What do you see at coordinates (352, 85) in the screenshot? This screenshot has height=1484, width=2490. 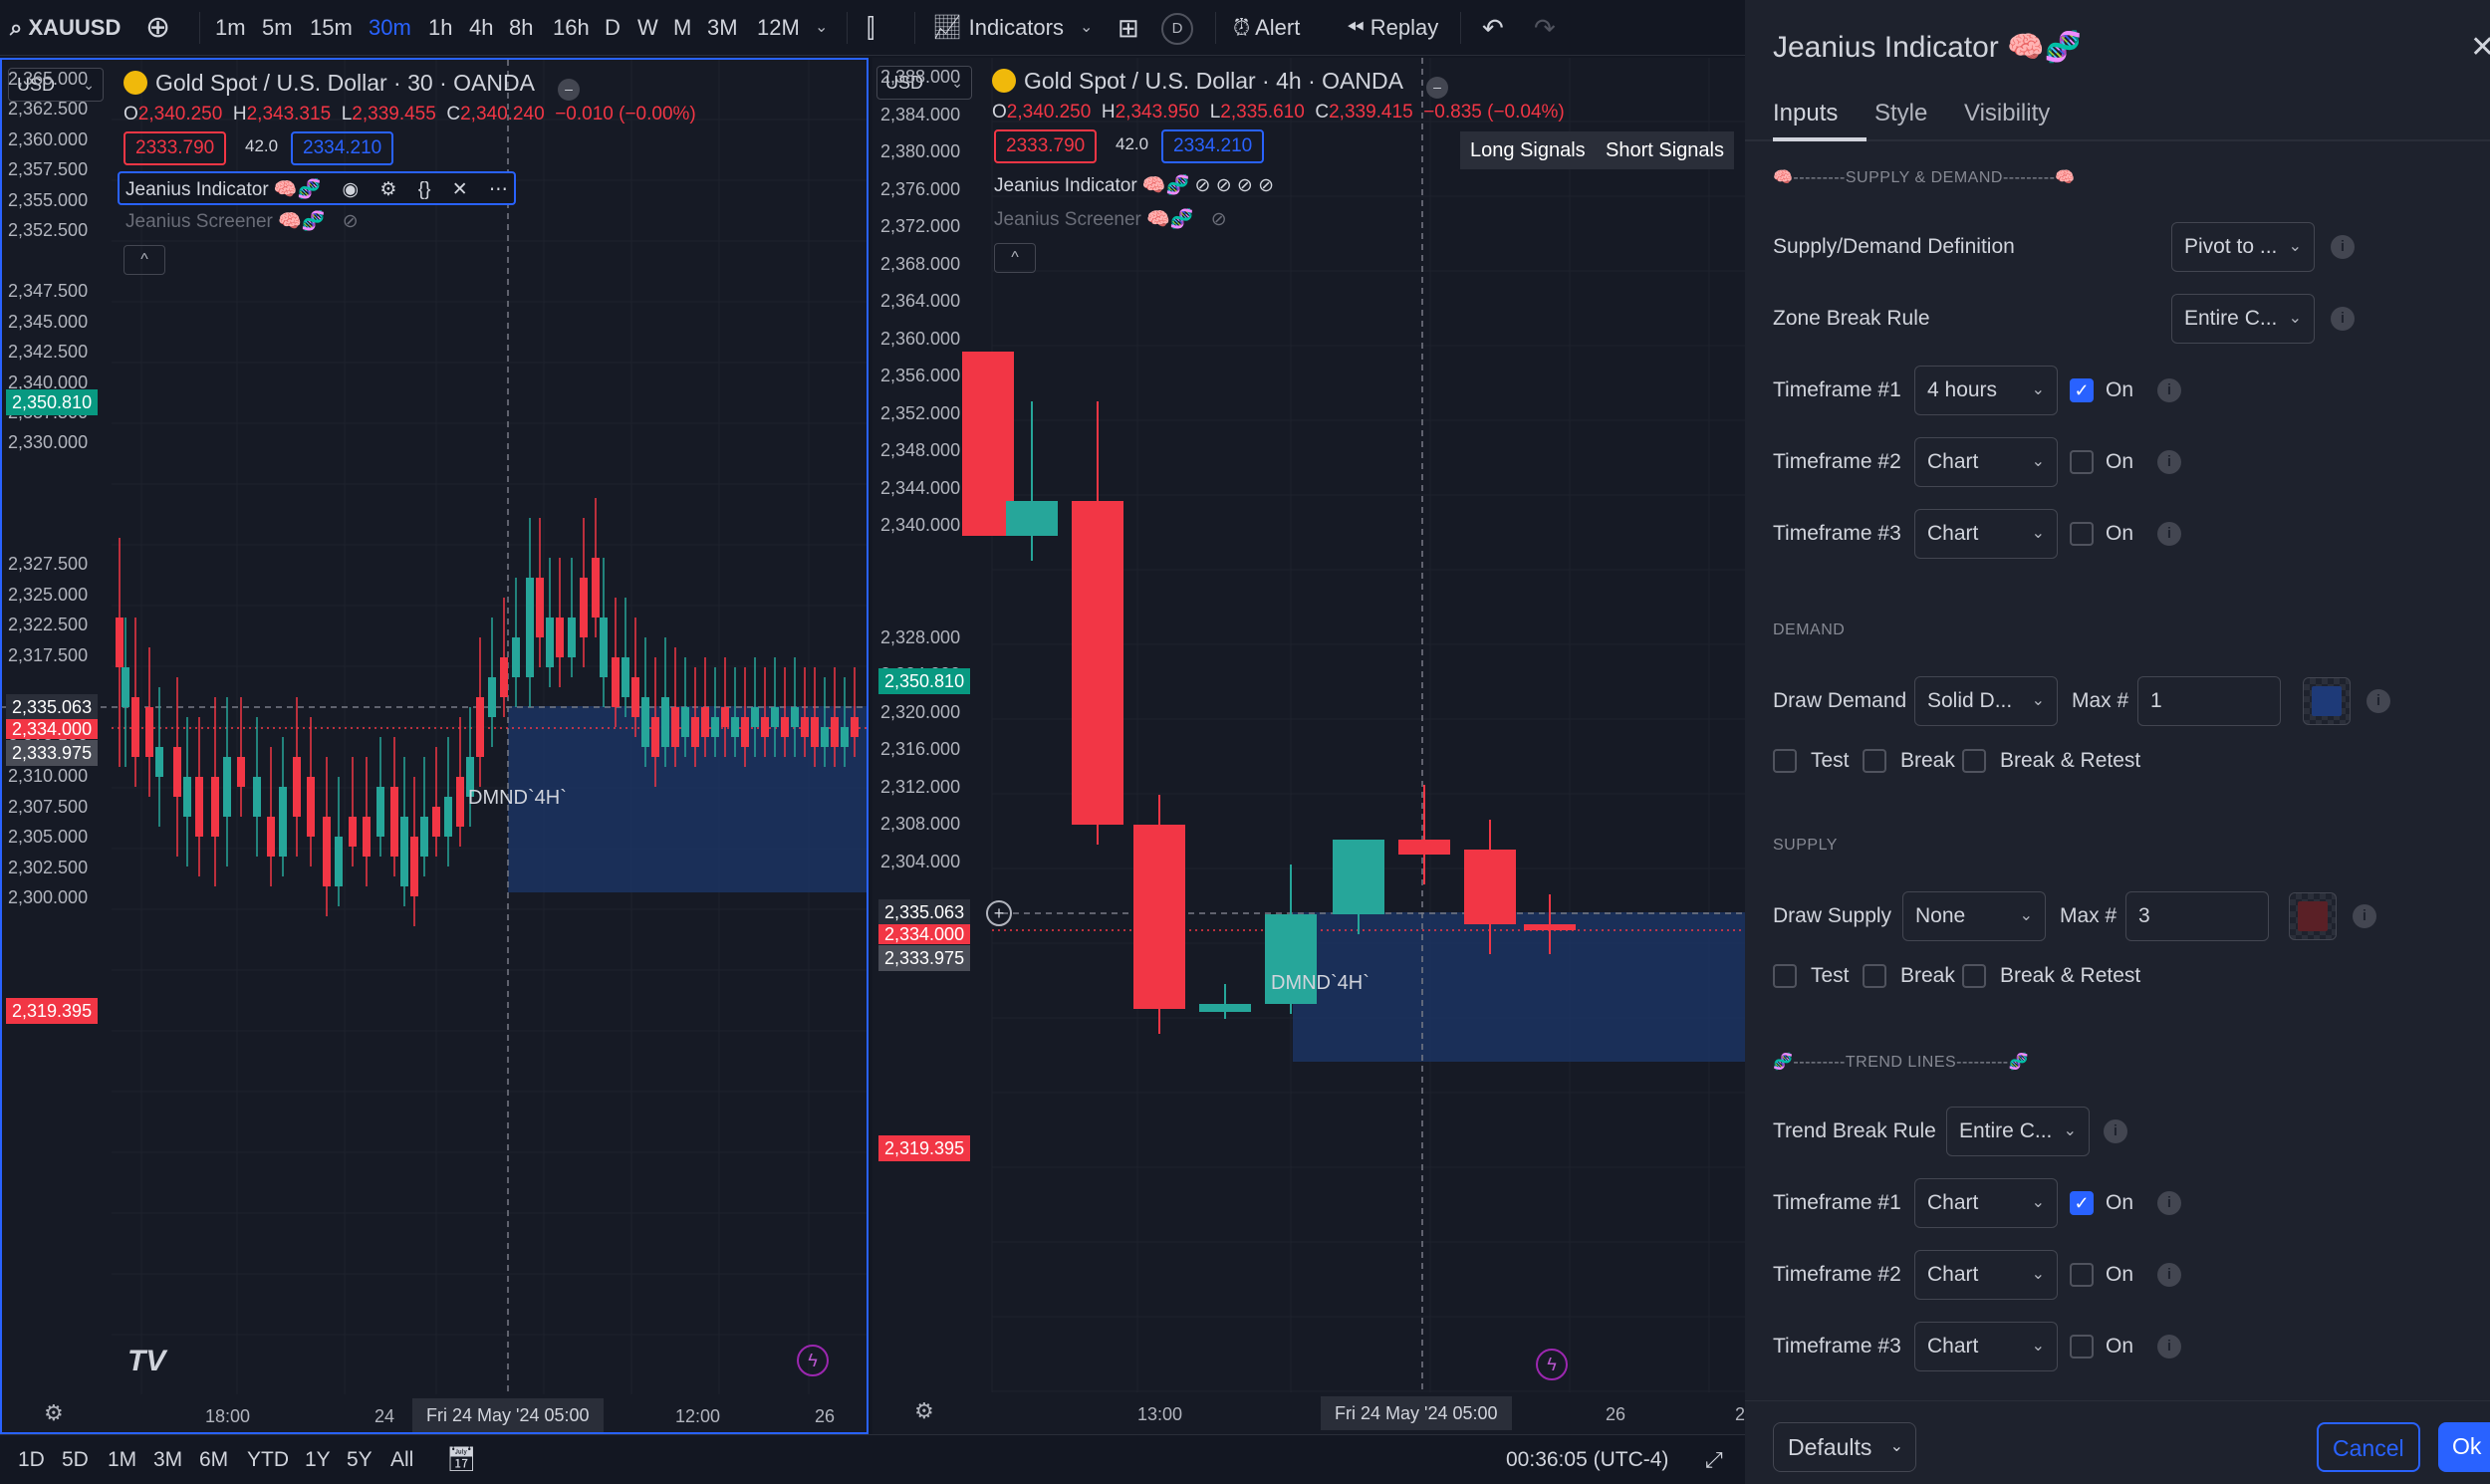 I see `chart-title: Gold Spot / U.S. Dollar · 30 · OANDA –` at bounding box center [352, 85].